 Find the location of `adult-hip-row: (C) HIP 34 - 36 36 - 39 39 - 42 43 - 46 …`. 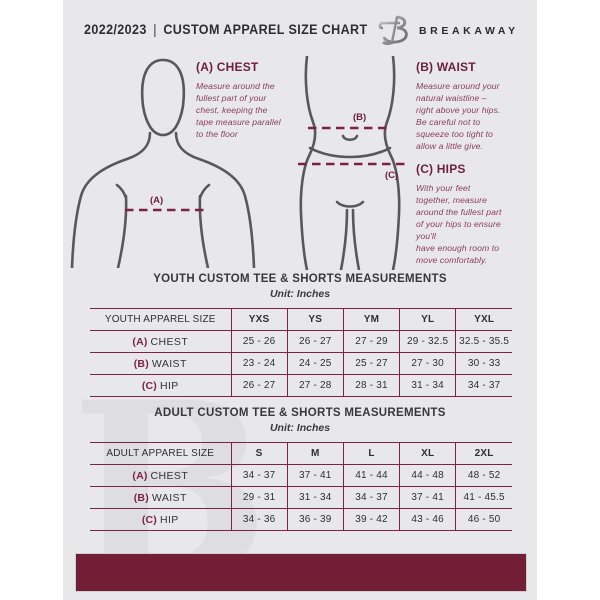

adult-hip-row: (C) HIP 34 - 36 36 - 39 39 - 42 43 - 46 … is located at coordinates (301, 519).